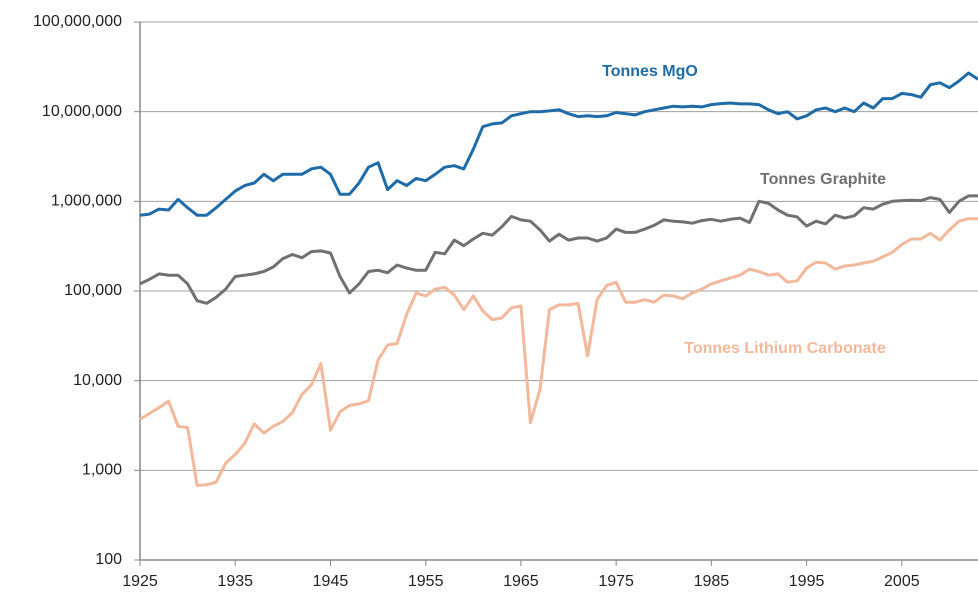  Describe the element at coordinates (823, 179) in the screenshot. I see `series-label: Tonnes Graphite` at that location.